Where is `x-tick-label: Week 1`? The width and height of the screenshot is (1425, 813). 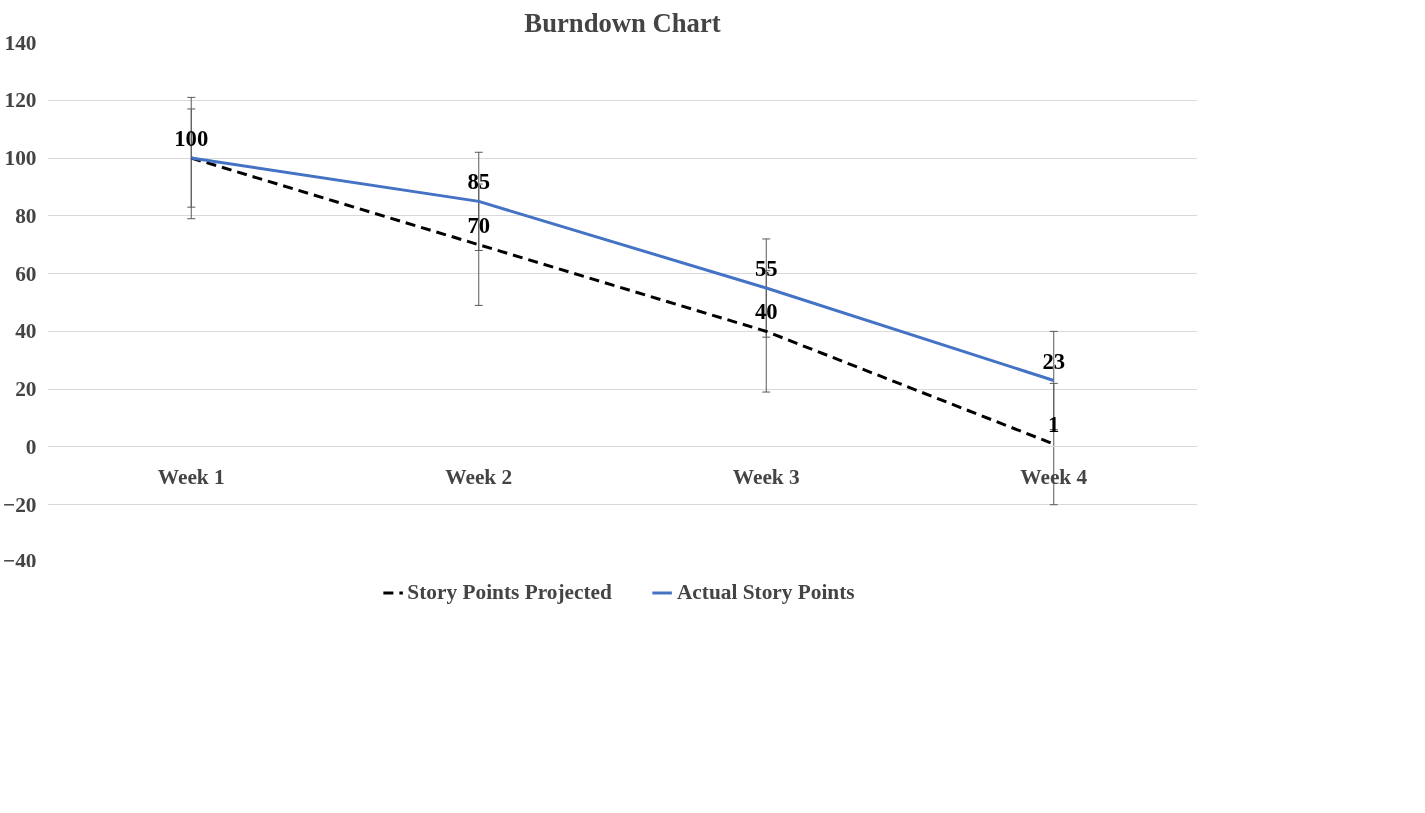 x-tick-label: Week 1 is located at coordinates (191, 476).